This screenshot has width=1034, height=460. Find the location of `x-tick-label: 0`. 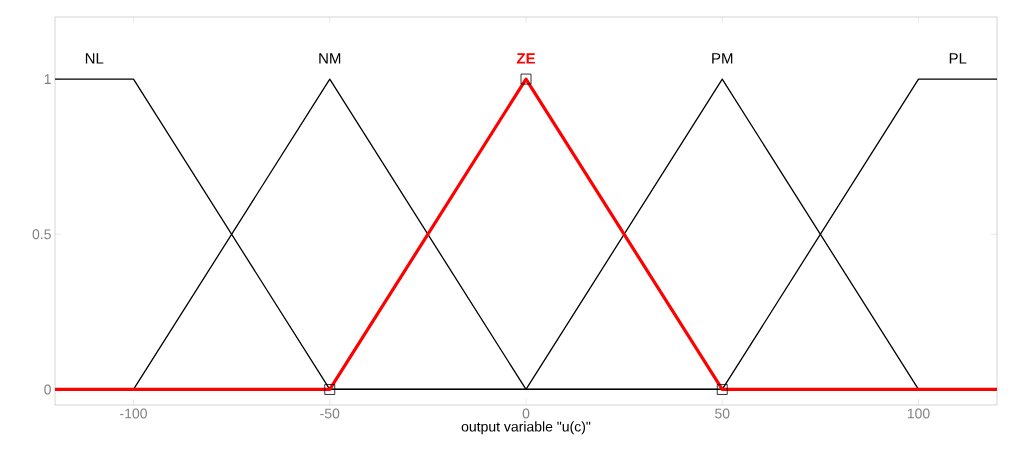

x-tick-label: 0 is located at coordinates (526, 413).